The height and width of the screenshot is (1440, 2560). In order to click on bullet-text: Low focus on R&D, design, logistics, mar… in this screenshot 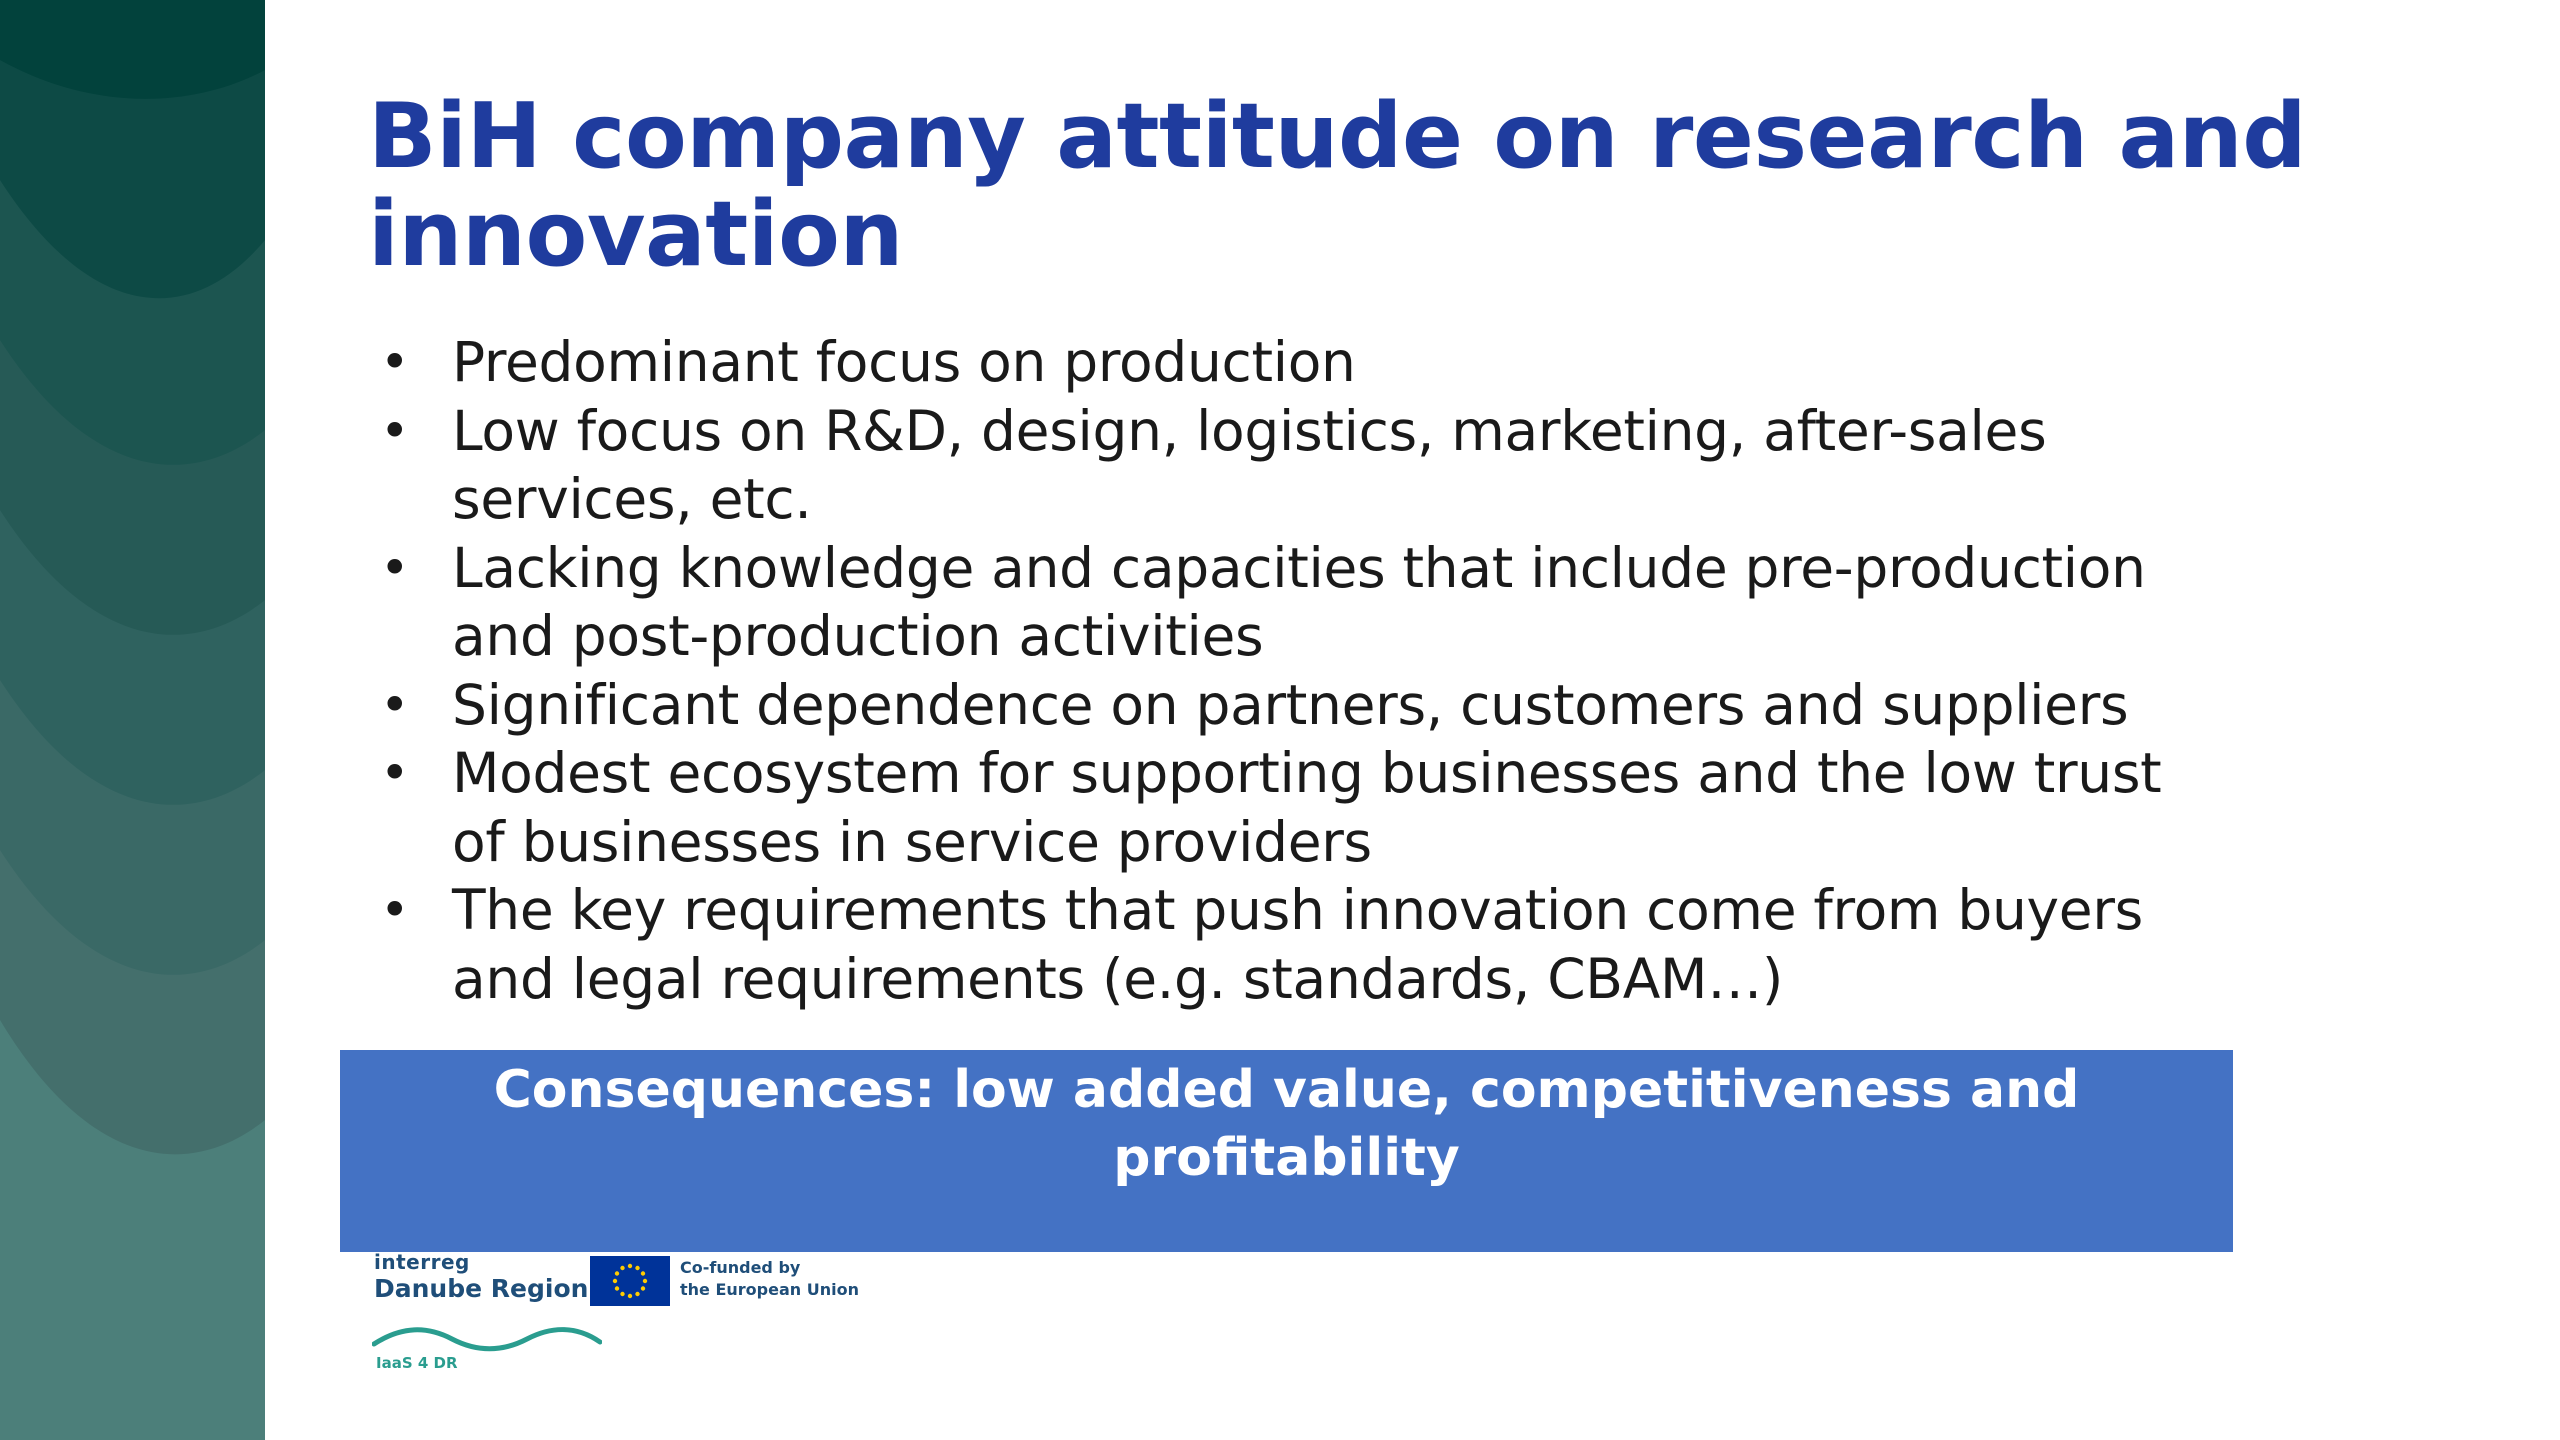, I will do `click(1249, 465)`.